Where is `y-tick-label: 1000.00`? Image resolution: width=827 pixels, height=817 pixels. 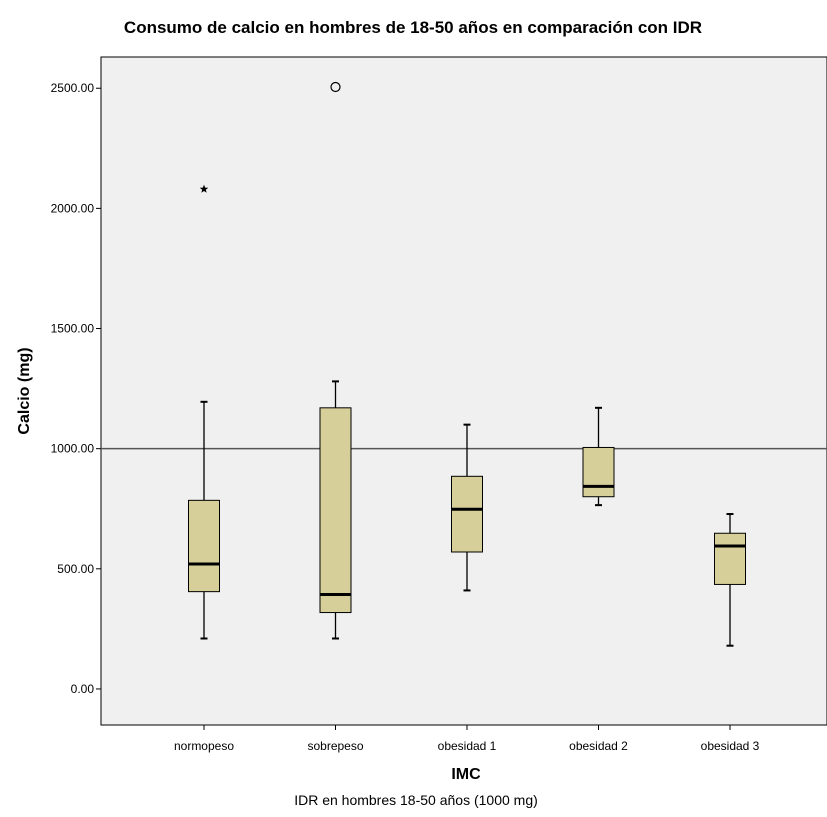
y-tick-label: 1000.00 is located at coordinates (73, 449).